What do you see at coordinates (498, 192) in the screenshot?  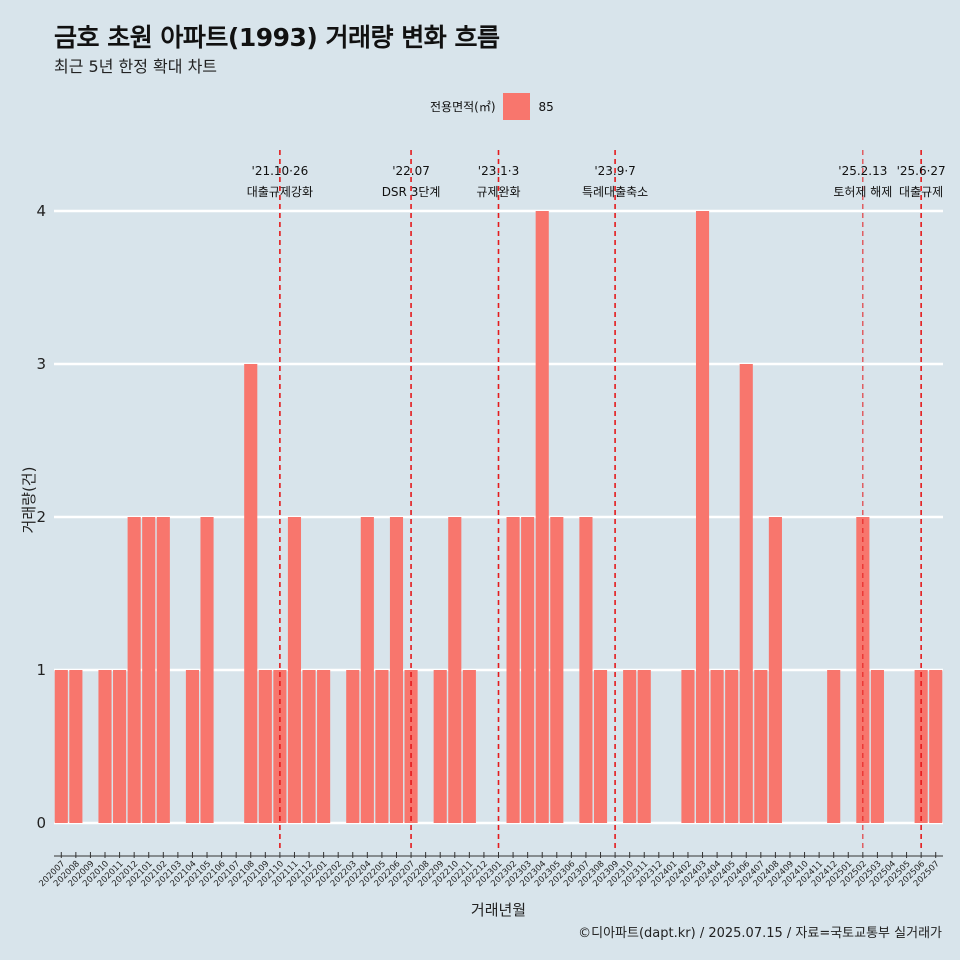 I see `event-label: 규제완화` at bounding box center [498, 192].